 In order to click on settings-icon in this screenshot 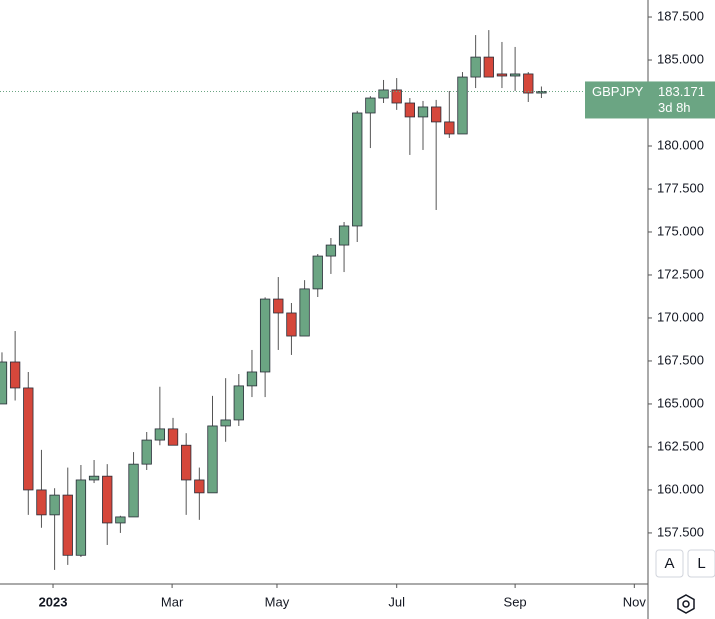, I will do `click(686, 604)`.